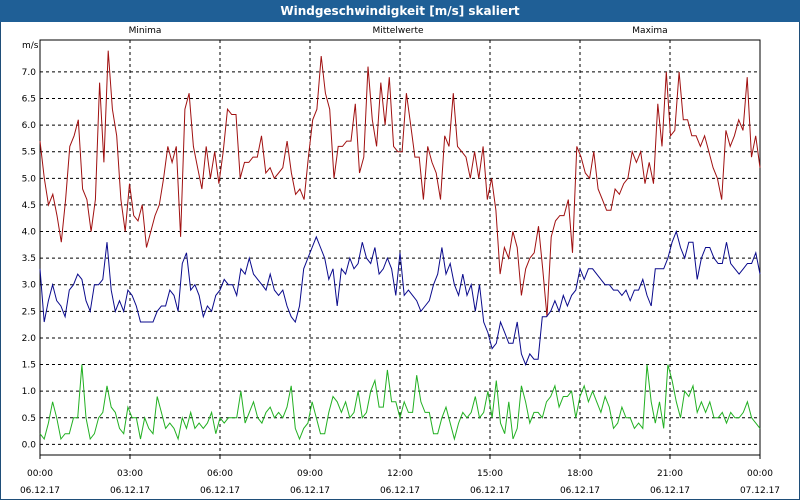 This screenshot has width=800, height=500. I want to click on x-tick-time: 18:00, so click(580, 474).